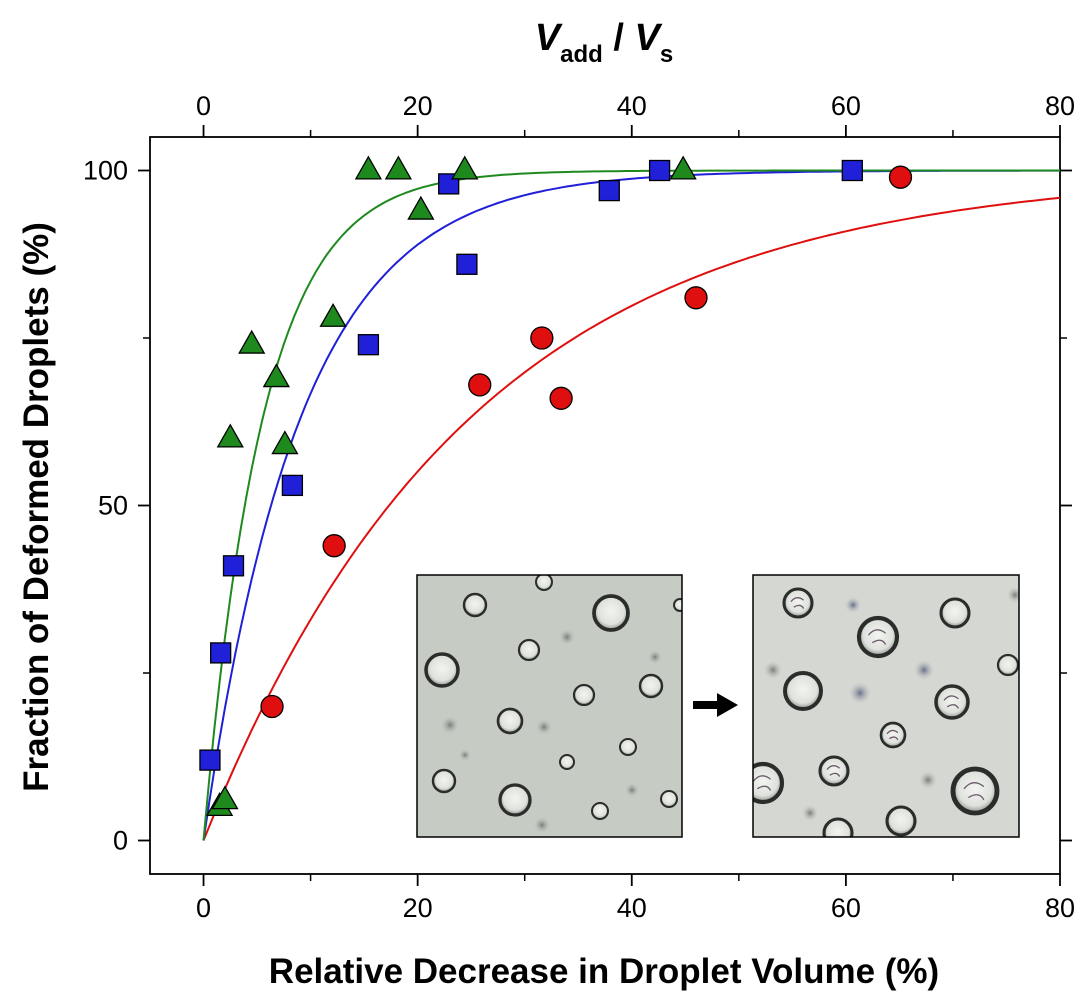  Describe the element at coordinates (846, 908) in the screenshot. I see `x-tick-label: 60` at that location.